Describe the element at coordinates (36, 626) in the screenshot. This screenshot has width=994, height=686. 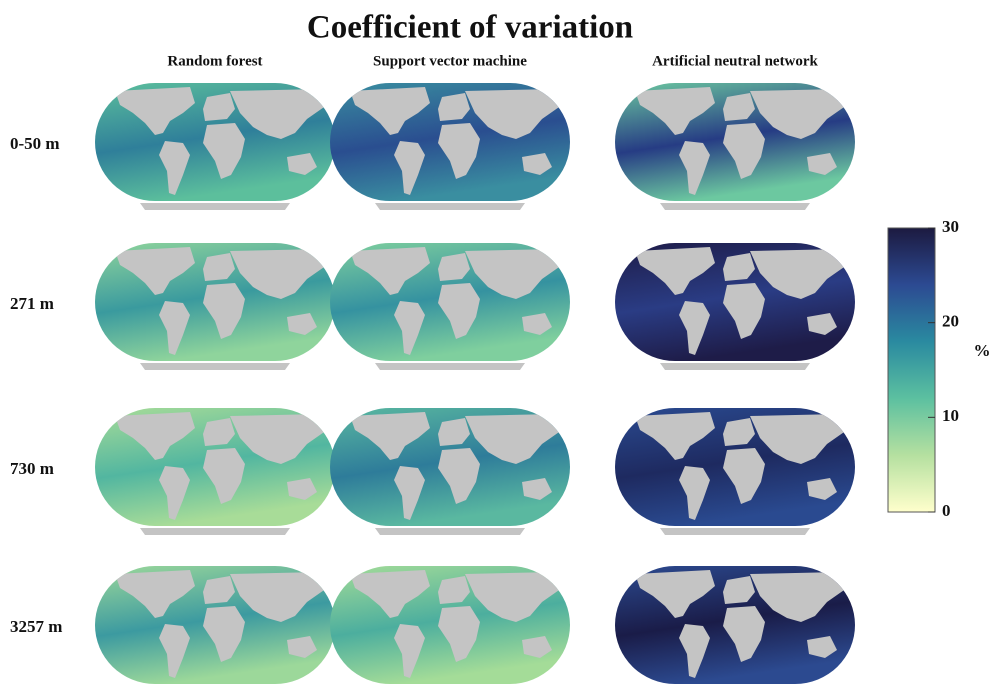
I see `row-label: 3257 m` at that location.